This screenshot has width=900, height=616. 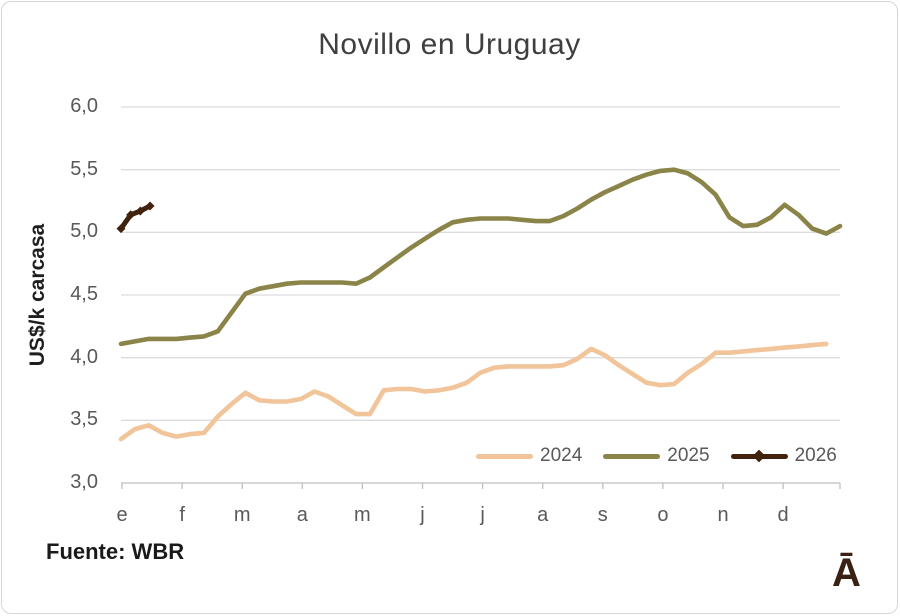 What do you see at coordinates (84, 294) in the screenshot?
I see `y-tick-label: 4,5` at bounding box center [84, 294].